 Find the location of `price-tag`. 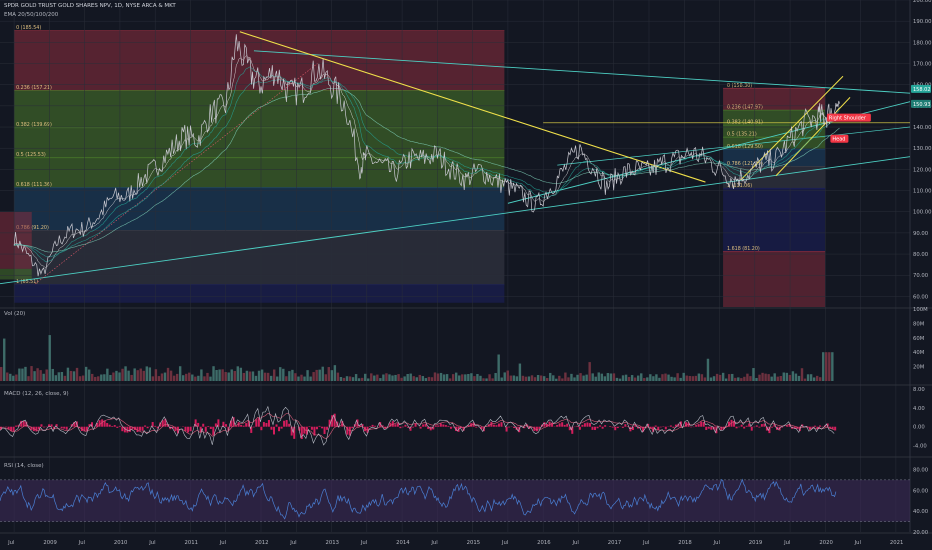

price-tag is located at coordinates (921, 88).